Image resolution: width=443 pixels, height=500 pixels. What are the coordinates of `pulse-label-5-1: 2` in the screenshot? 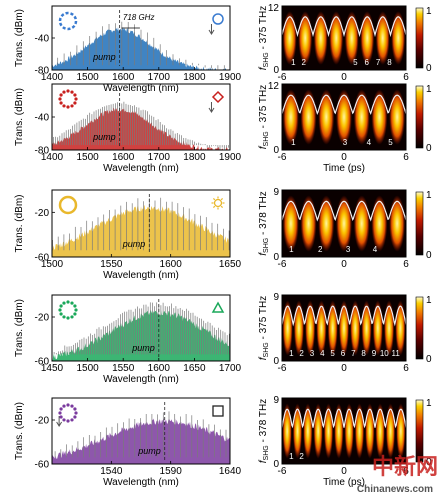 It's located at (301, 456).